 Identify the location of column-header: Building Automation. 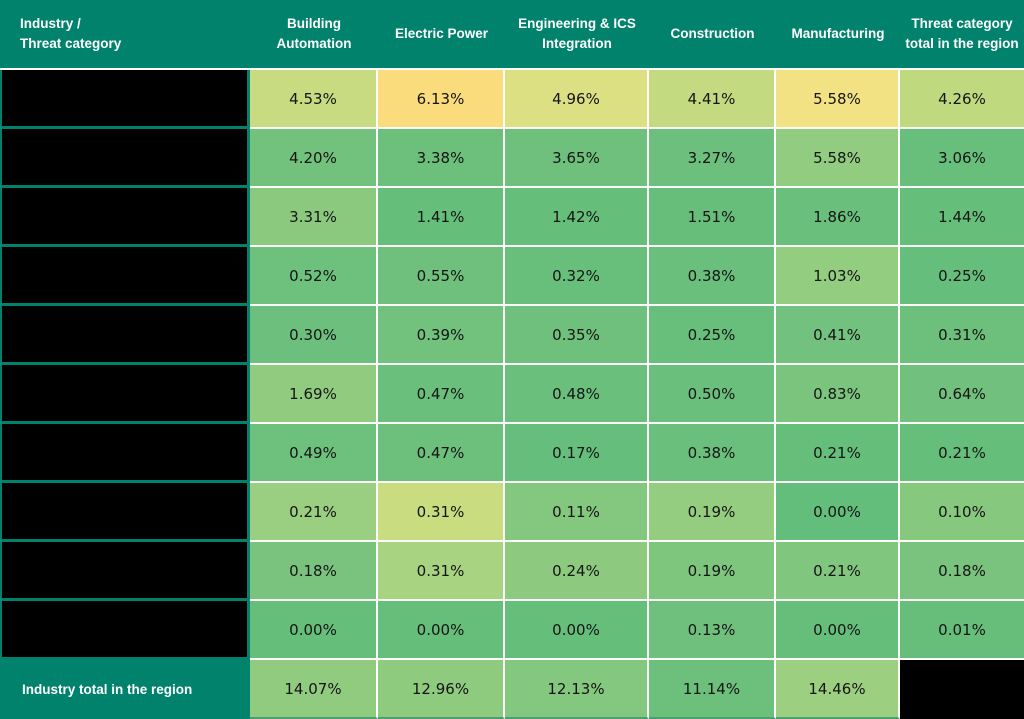
(314, 35).